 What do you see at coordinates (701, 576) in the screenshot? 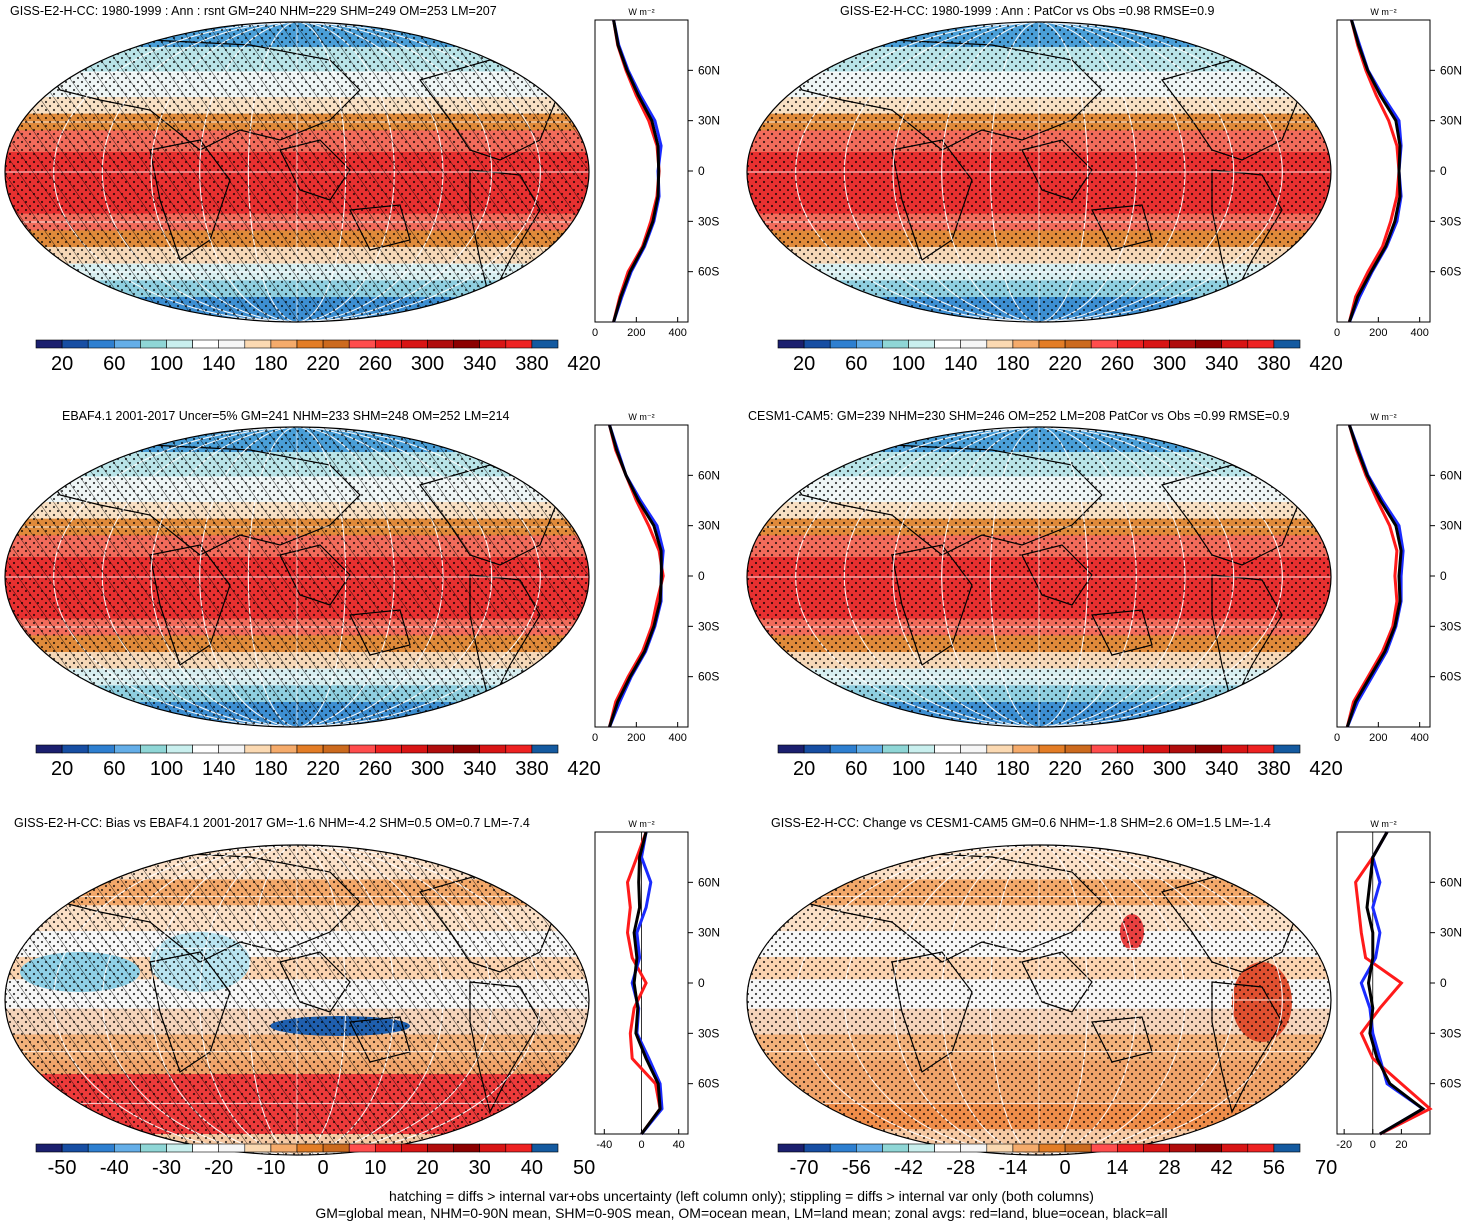
I see `lat-tick-label: 0` at bounding box center [701, 576].